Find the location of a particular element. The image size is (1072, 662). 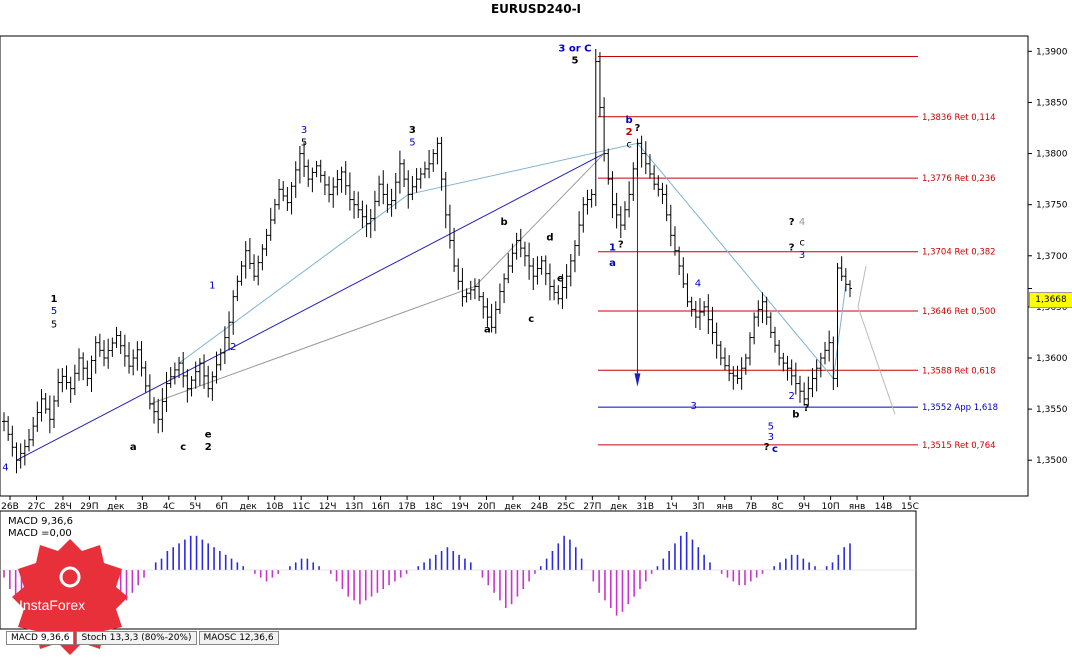

time-tick-label: 31В is located at coordinates (645, 507).